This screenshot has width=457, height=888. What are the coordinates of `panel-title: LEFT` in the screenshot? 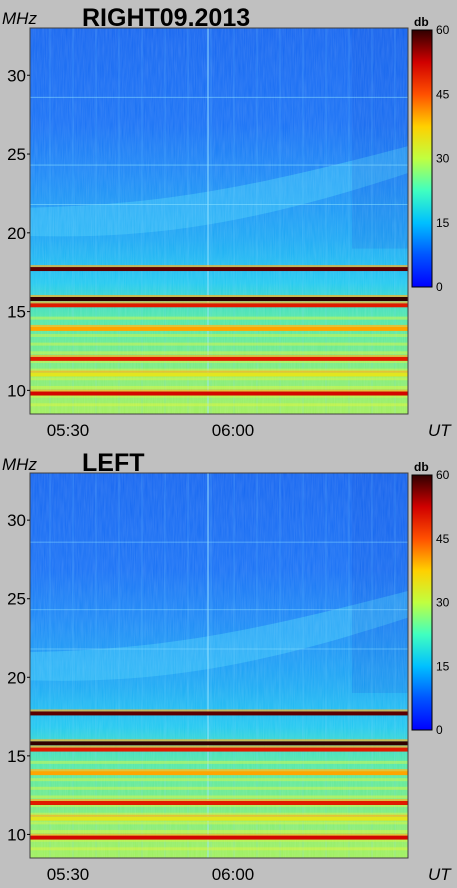 It's located at (113, 463).